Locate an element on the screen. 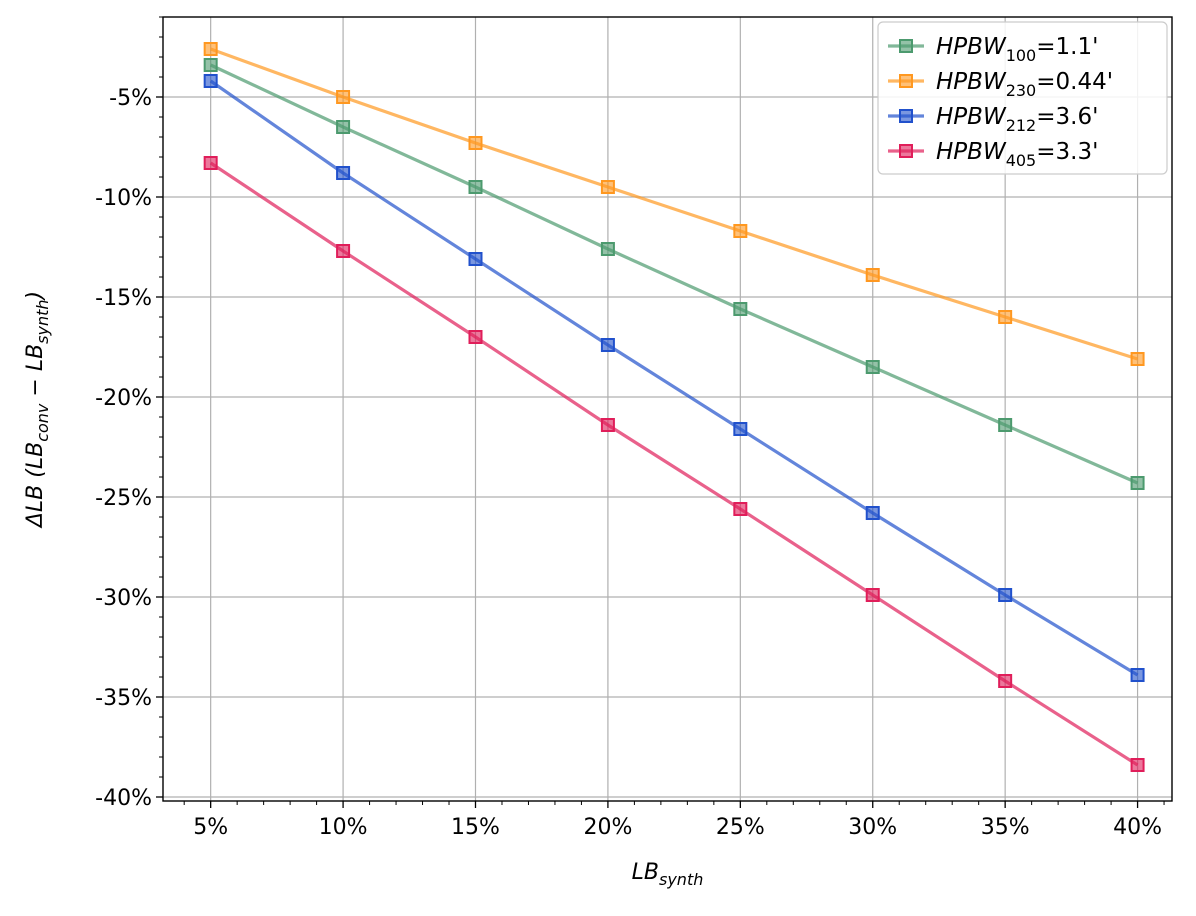 The height and width of the screenshot is (916, 1196). y-tick-label: -40% is located at coordinates (123, 798).